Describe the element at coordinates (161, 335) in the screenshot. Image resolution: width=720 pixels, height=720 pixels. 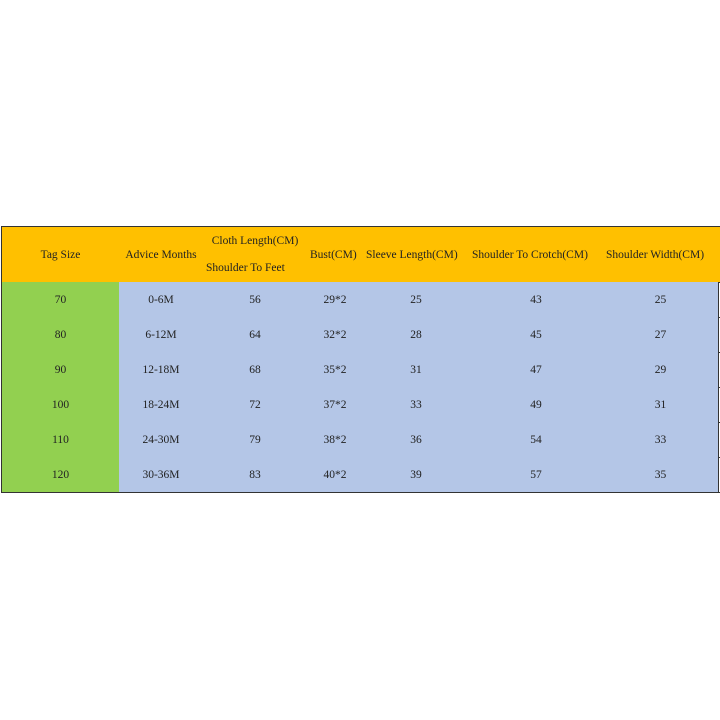
I see `table-cell: 6-12M` at that location.